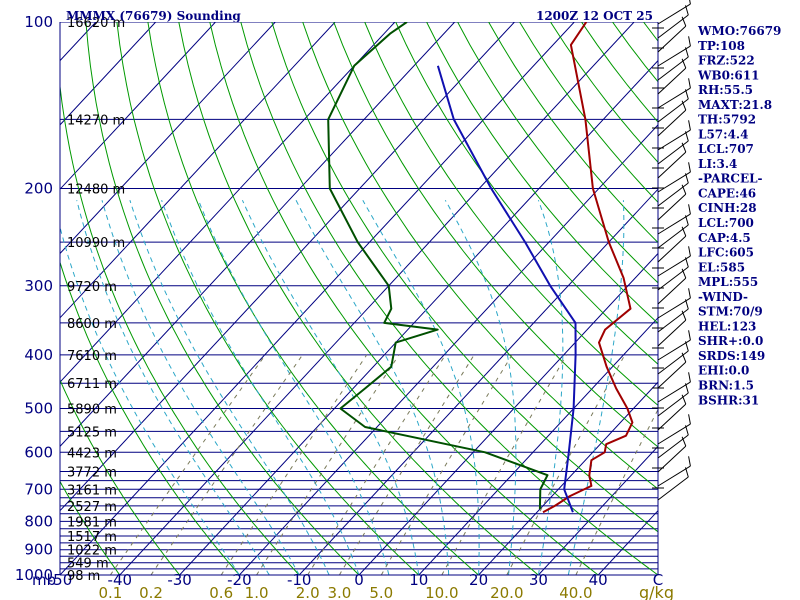 Image resolution: width=800 pixels, height=600 pixels. What do you see at coordinates (38, 189) in the screenshot?
I see `pressure-tick-label: 200` at bounding box center [38, 189].